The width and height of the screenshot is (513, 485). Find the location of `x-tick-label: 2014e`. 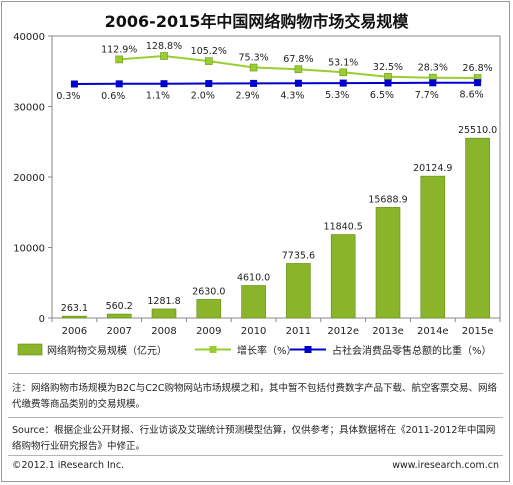

x-tick-label: 2014e is located at coordinates (433, 331).